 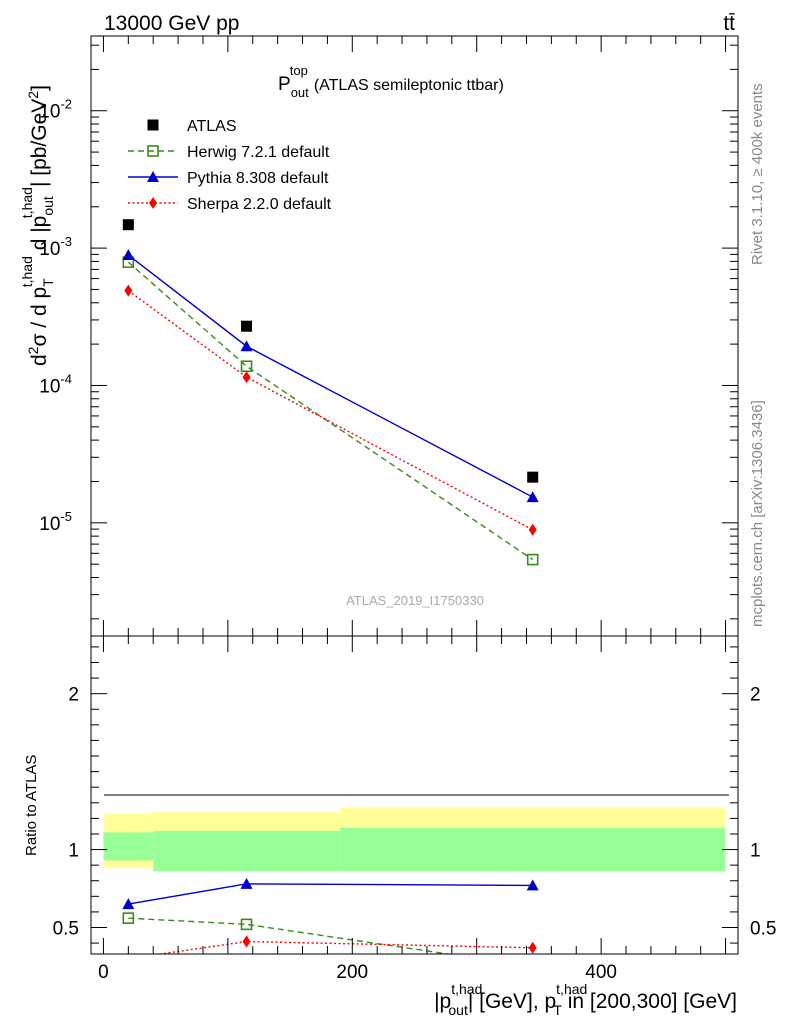 I want to click on legend-herwig-marker, so click(x=153, y=151).